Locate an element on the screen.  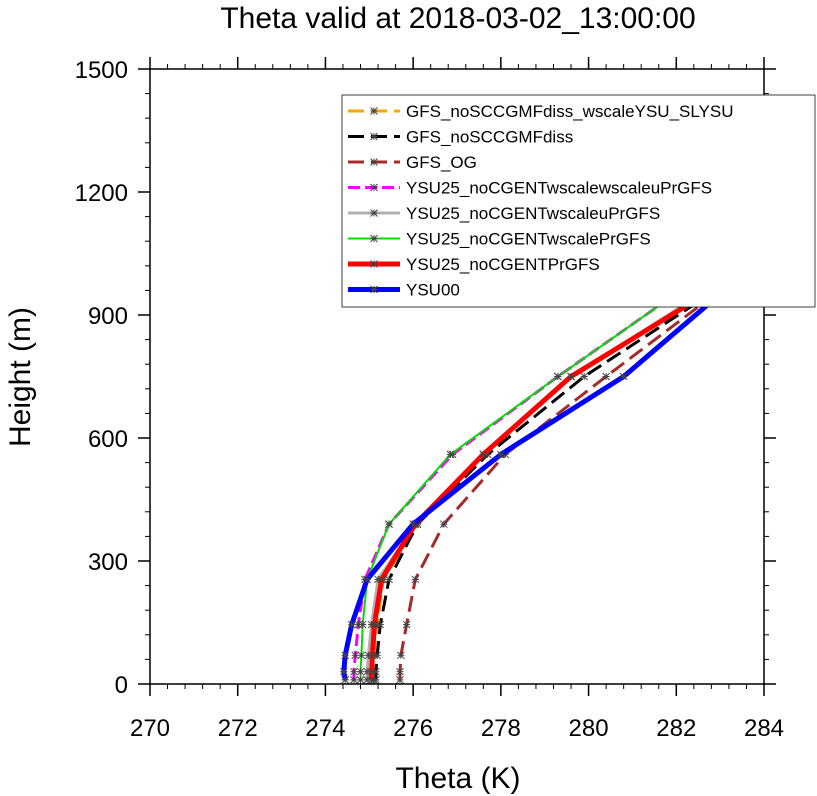
chart-title: Theta valid at 2018-03-02_13:00:00 is located at coordinates (457, 18).